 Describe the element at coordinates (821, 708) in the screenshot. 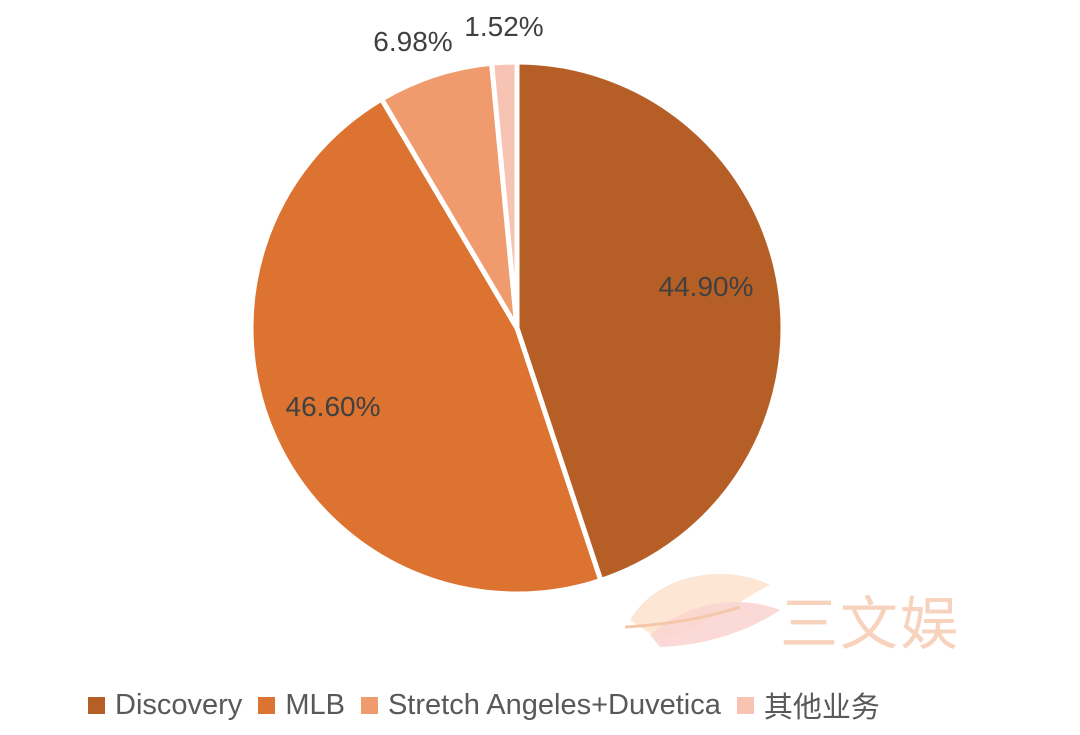

I see `legend-label-3: 其他业务` at that location.